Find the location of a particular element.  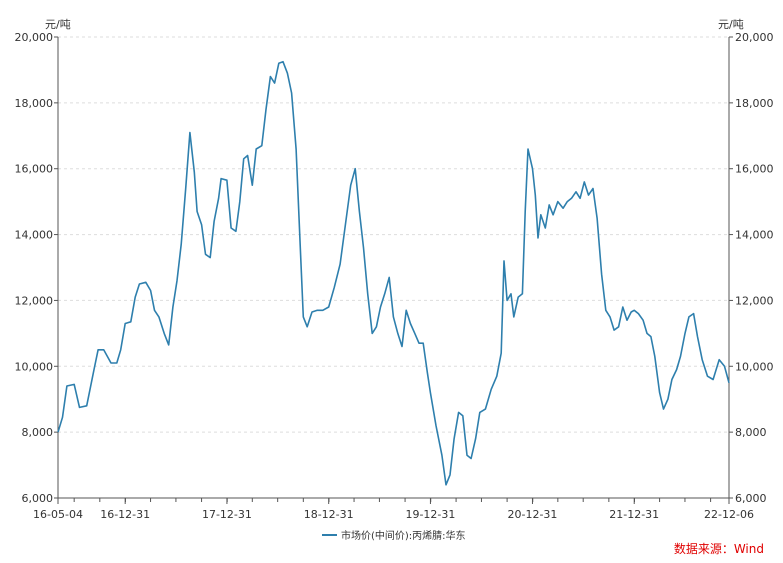

x-tick-label: 20-12-31 is located at coordinates (532, 514).